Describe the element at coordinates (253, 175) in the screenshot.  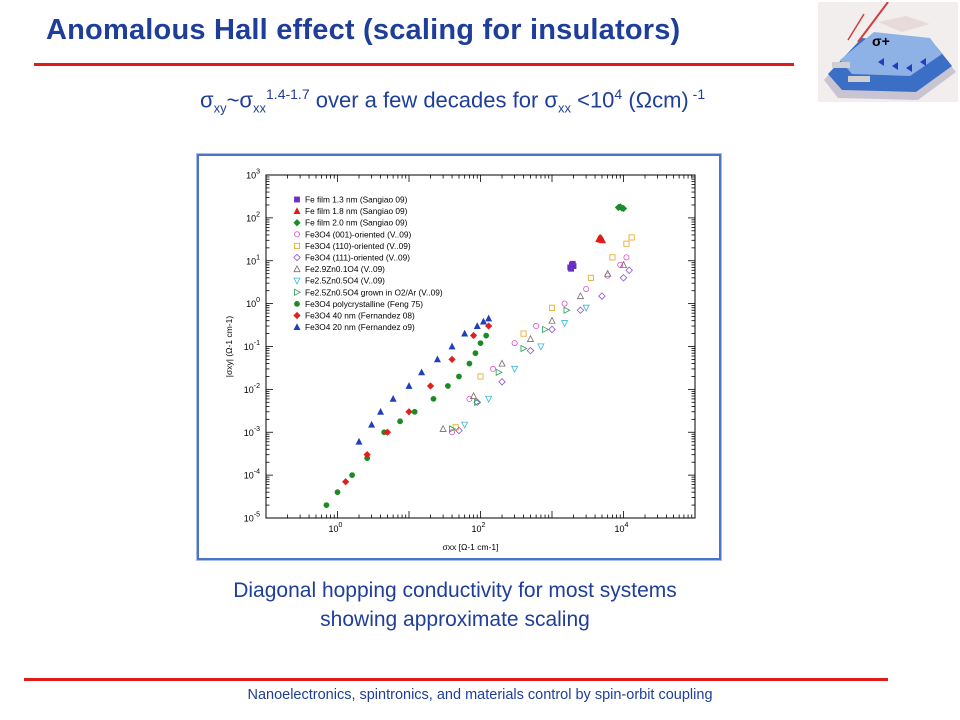
I see `y-tick-label: 10³` at that location.